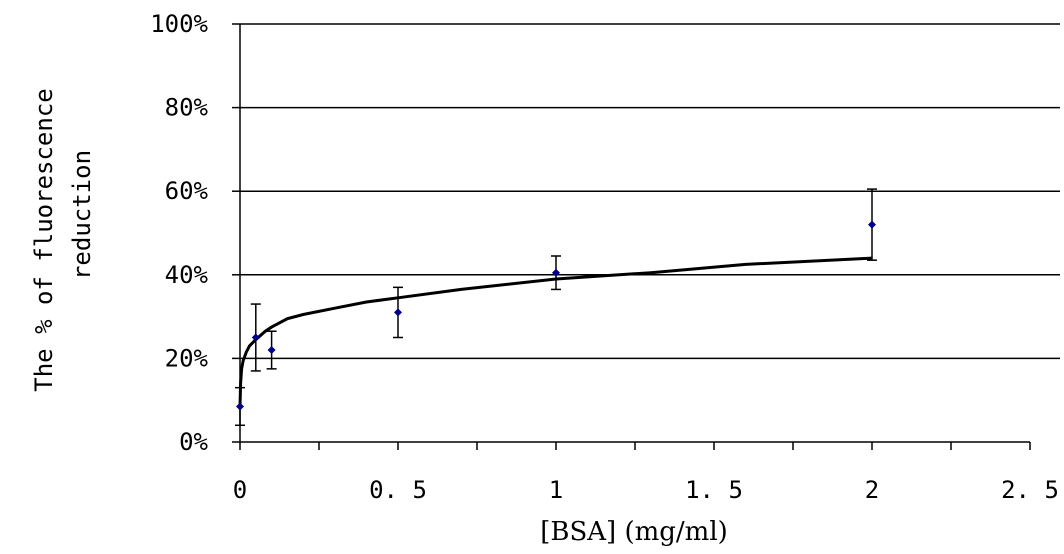 This screenshot has height=554, width=1064. Describe the element at coordinates (646, 490) in the screenshot. I see `x-tick-labels: 0 0. 5 1 1. 5 2 2. 5` at that location.